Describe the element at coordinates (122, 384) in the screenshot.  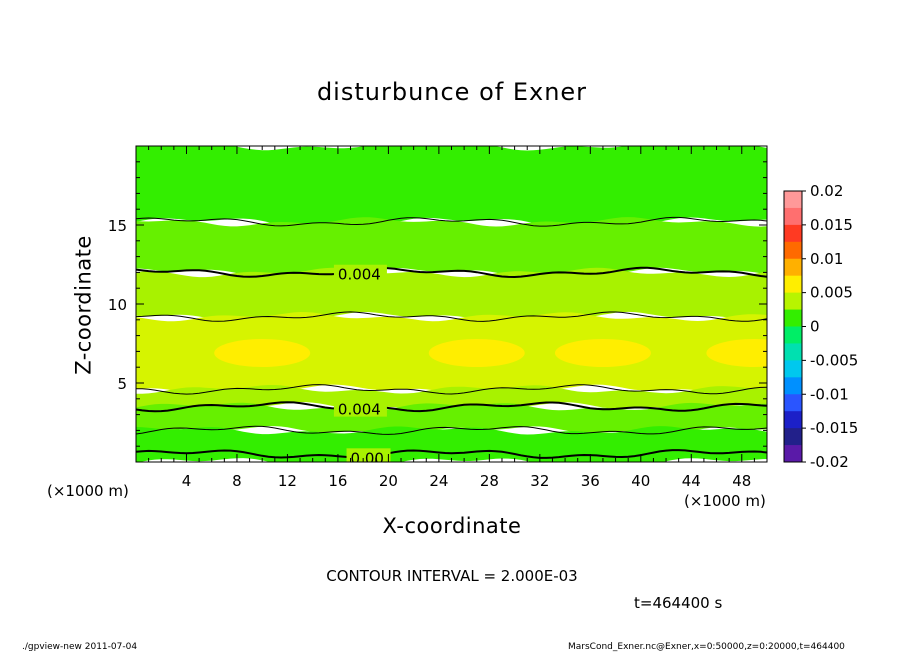
I see `y-tick-label: 5` at that location.